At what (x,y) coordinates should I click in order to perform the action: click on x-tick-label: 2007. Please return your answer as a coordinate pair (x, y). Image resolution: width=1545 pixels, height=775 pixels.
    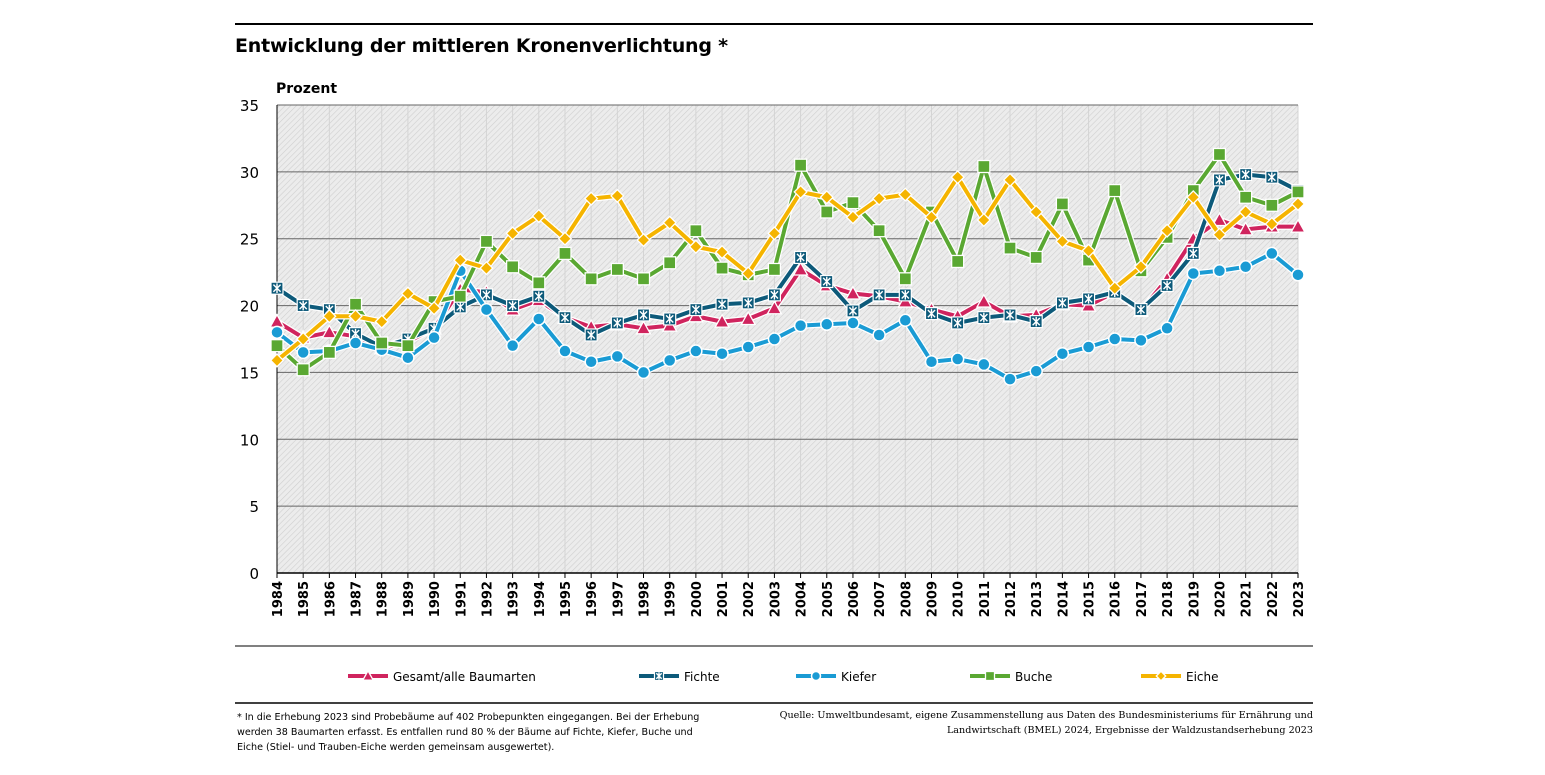
    Looking at the image, I should click on (880, 599).